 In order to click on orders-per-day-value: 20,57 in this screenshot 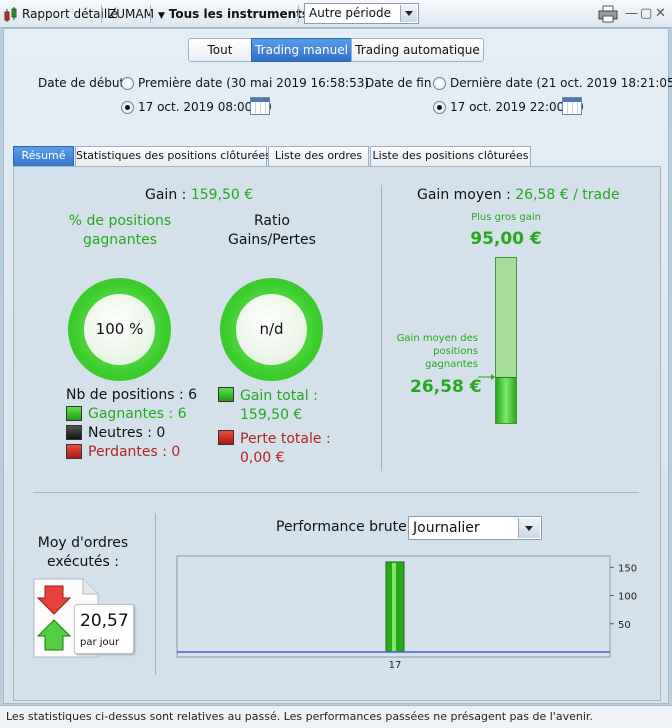, I will do `click(104, 621)`.